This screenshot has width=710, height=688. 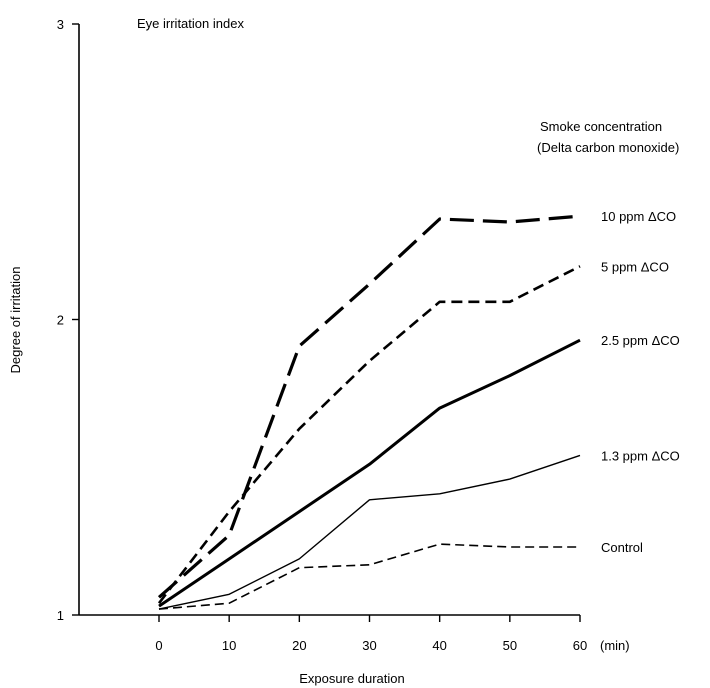 What do you see at coordinates (369, 645) in the screenshot?
I see `x-tick-label: 30` at bounding box center [369, 645].